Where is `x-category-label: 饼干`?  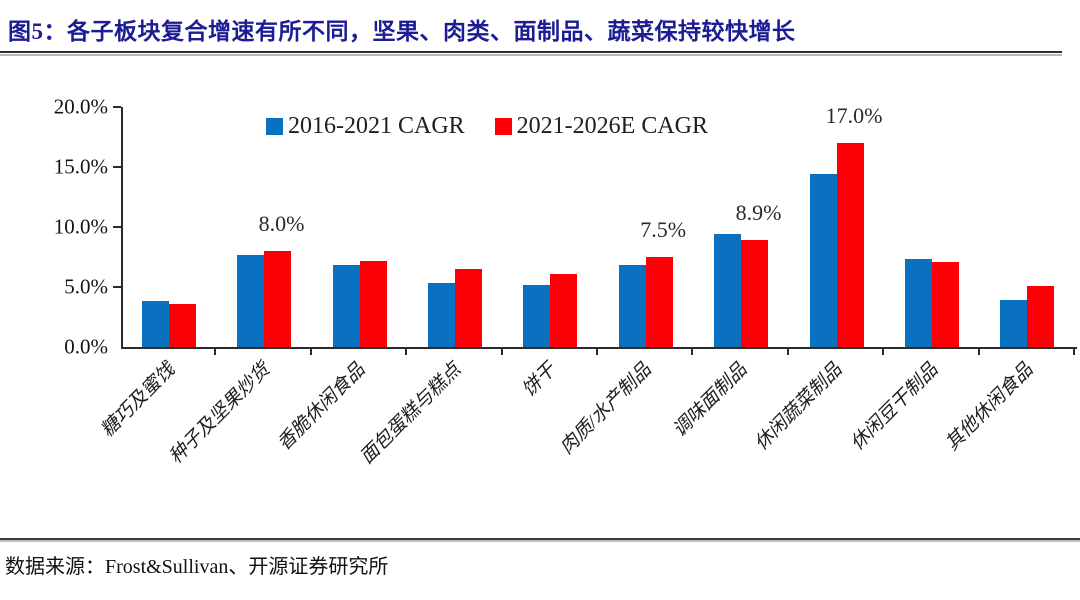 x-category-label: 饼干 is located at coordinates (539, 380).